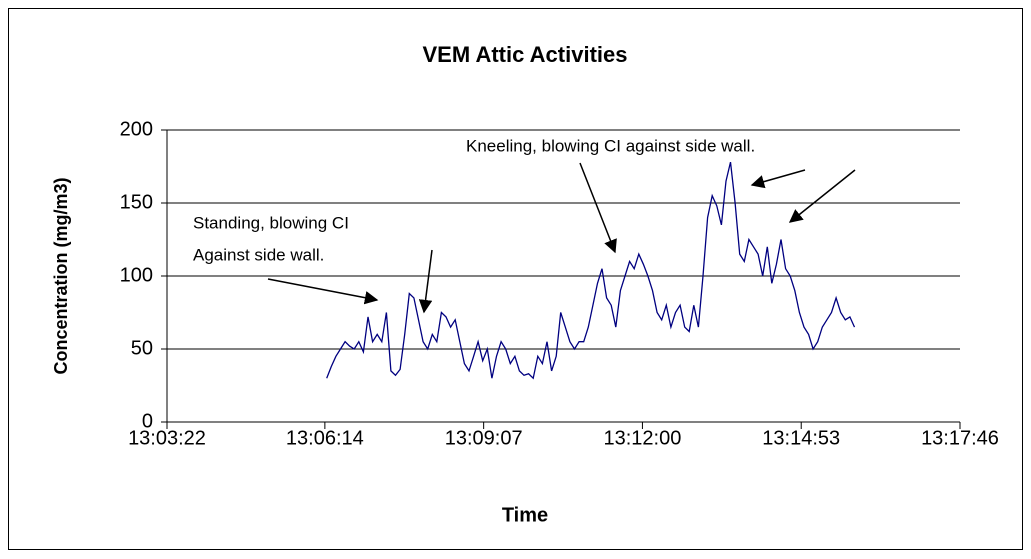  What do you see at coordinates (136, 202) in the screenshot?
I see `y-tick-label: 150` at bounding box center [136, 202].